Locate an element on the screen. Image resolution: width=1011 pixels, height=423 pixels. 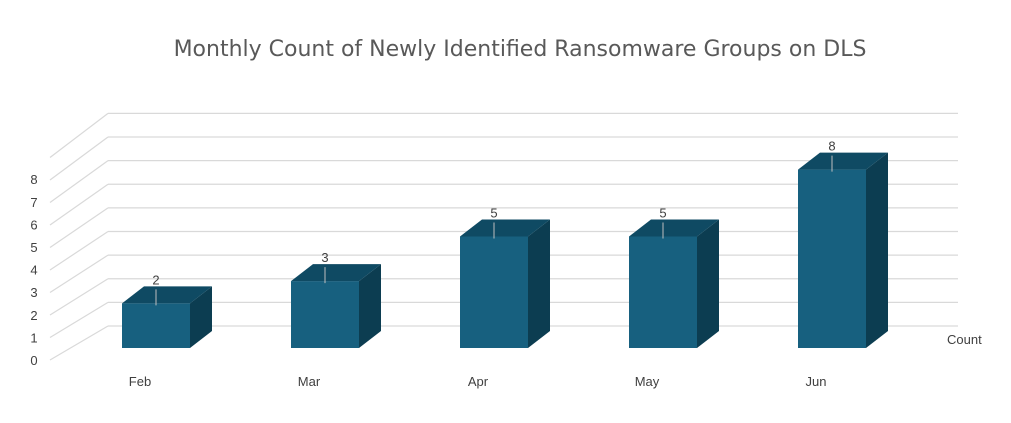
y-tick-label: 5 is located at coordinates (33, 247).